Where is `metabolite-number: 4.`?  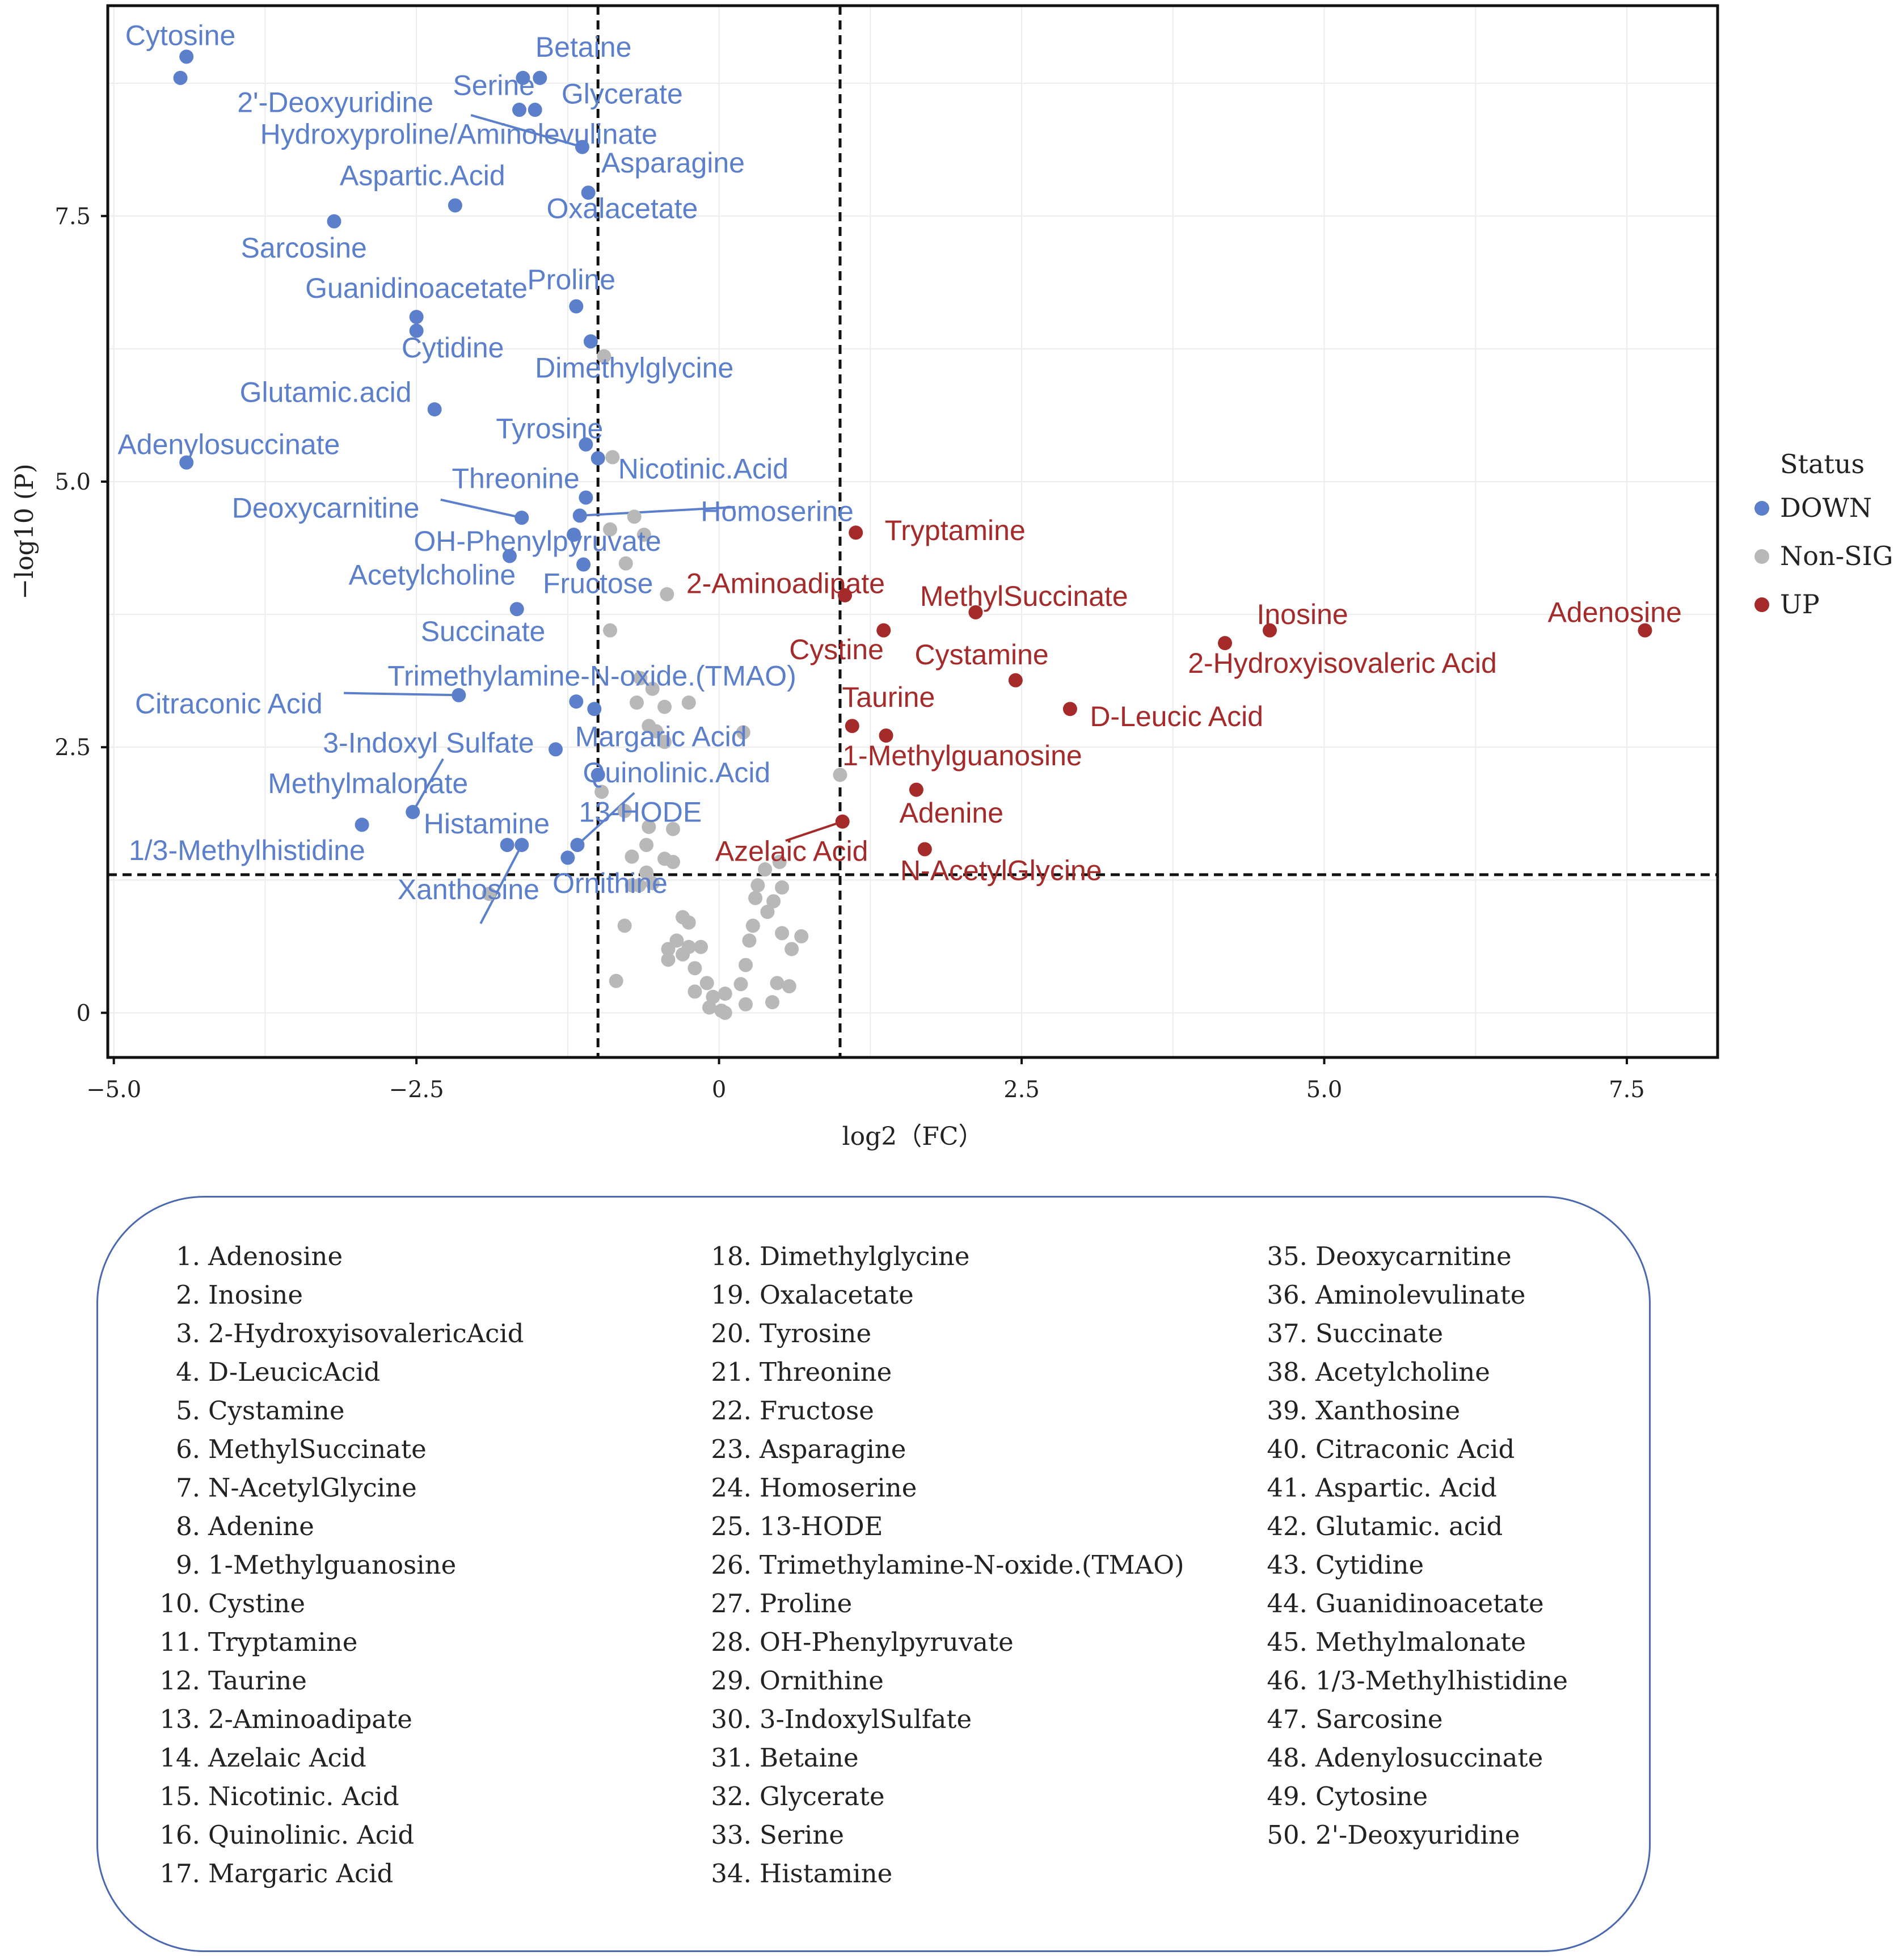 metabolite-number: 4. is located at coordinates (188, 1372).